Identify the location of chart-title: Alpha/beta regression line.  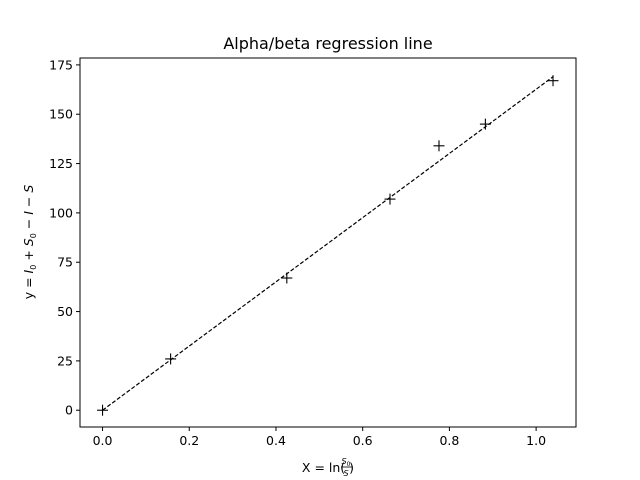
(327, 43).